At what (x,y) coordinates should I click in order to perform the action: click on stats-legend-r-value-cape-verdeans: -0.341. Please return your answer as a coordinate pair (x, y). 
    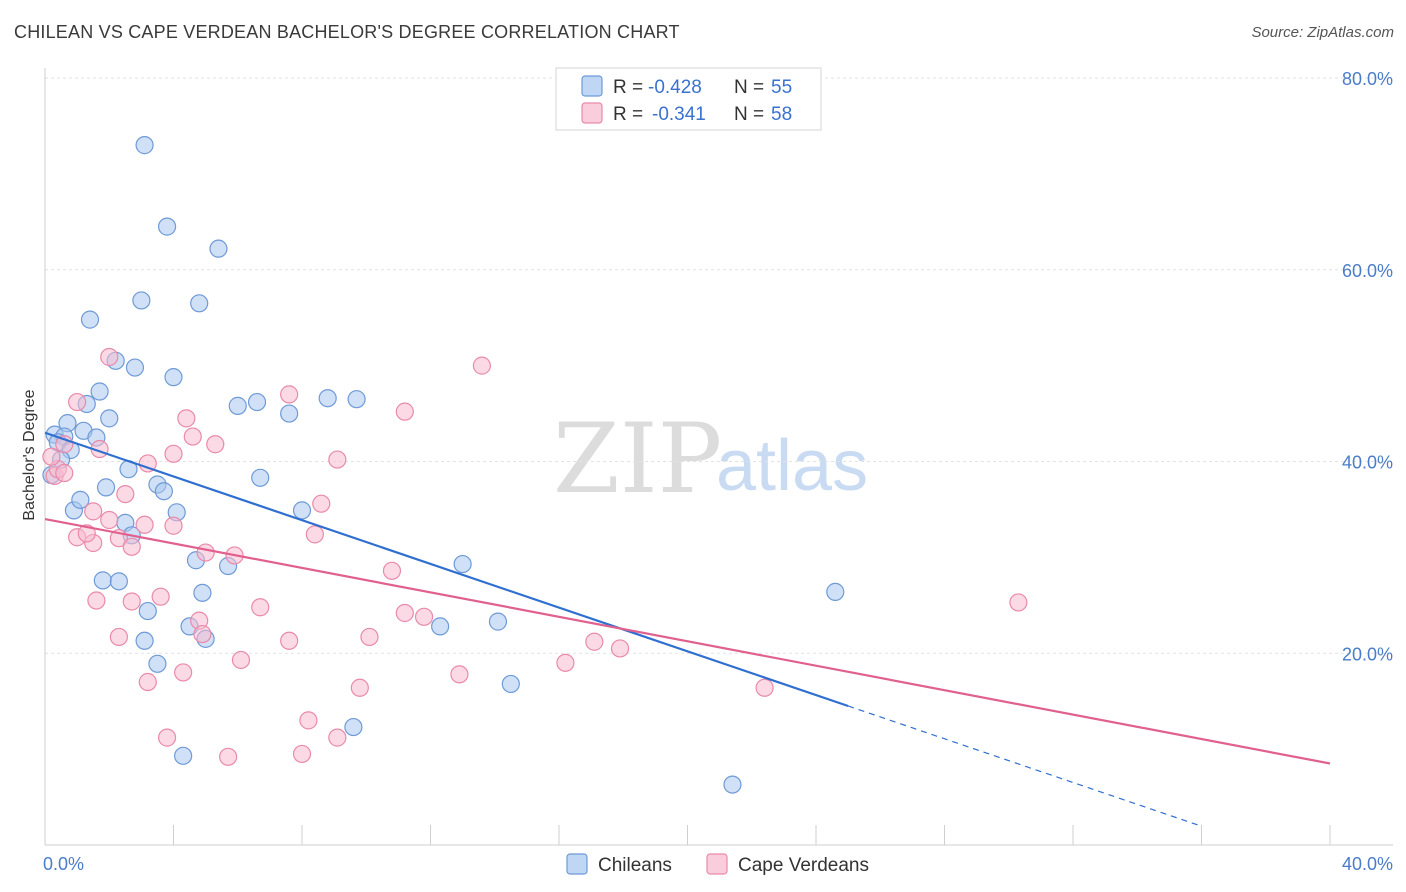
    Looking at the image, I should click on (679, 114).